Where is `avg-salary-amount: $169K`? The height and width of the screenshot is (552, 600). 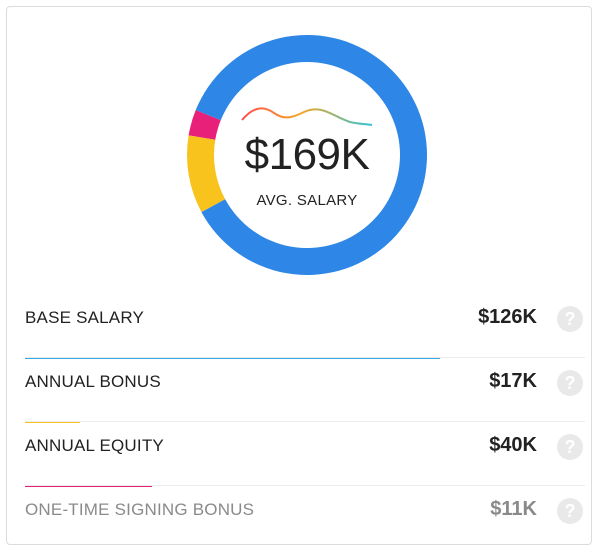
avg-salary-amount: $169K is located at coordinates (307, 154).